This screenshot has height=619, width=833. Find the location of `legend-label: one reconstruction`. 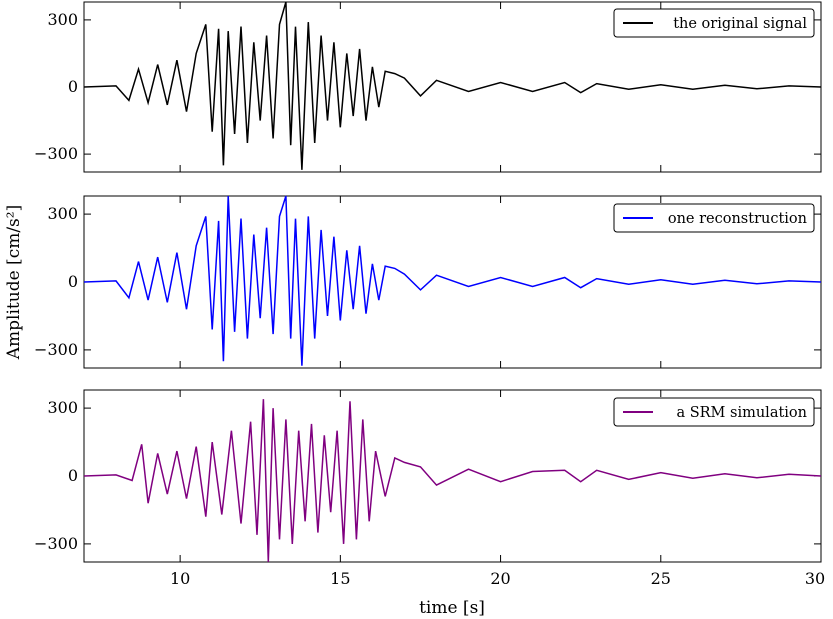

legend-label: one reconstruction is located at coordinates (737, 219).